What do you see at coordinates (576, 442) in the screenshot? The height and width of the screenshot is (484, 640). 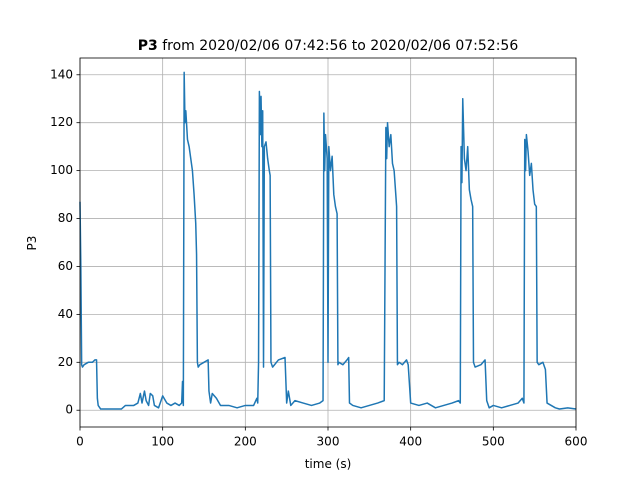 I see `x-tick-label: 600` at bounding box center [576, 442].